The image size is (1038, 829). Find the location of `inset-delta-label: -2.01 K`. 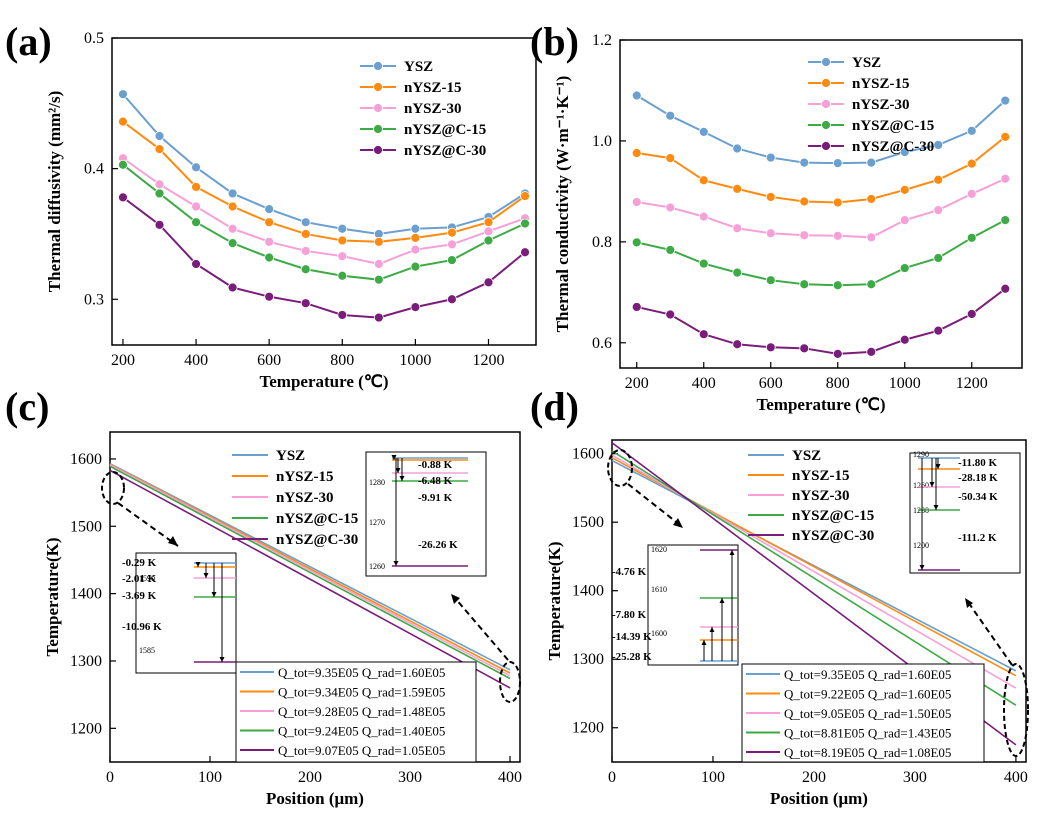

inset-delta-label: -2.01 K is located at coordinates (139, 579).